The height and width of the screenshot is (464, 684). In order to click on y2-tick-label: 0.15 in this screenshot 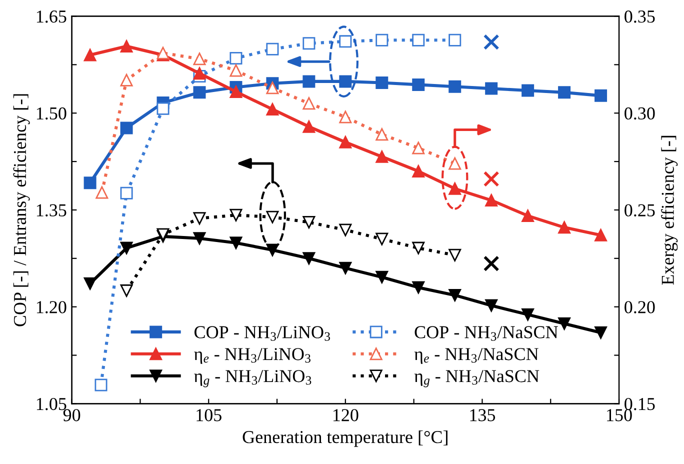, I will do `click(639, 404)`.